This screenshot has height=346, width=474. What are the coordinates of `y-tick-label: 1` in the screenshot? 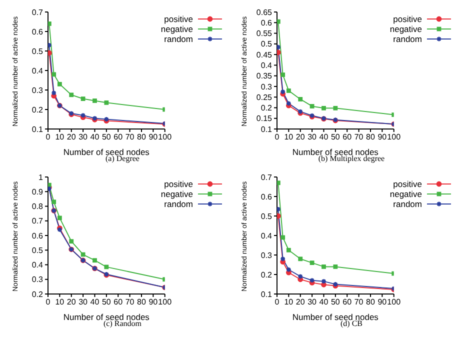 It's located at (41, 177).